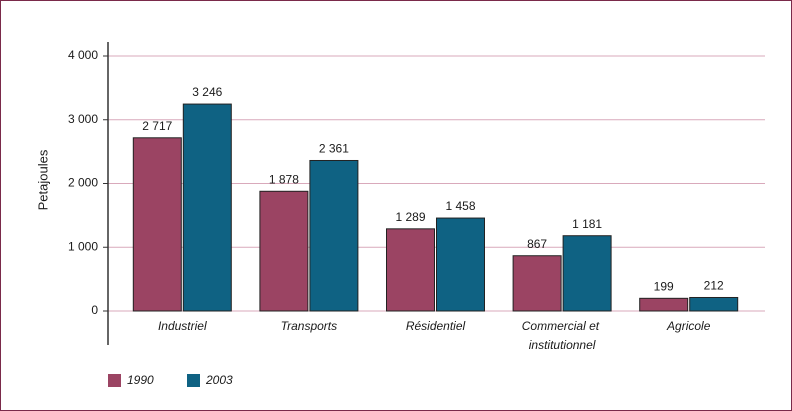  What do you see at coordinates (537, 244) in the screenshot?
I see `value-label: 867` at bounding box center [537, 244].